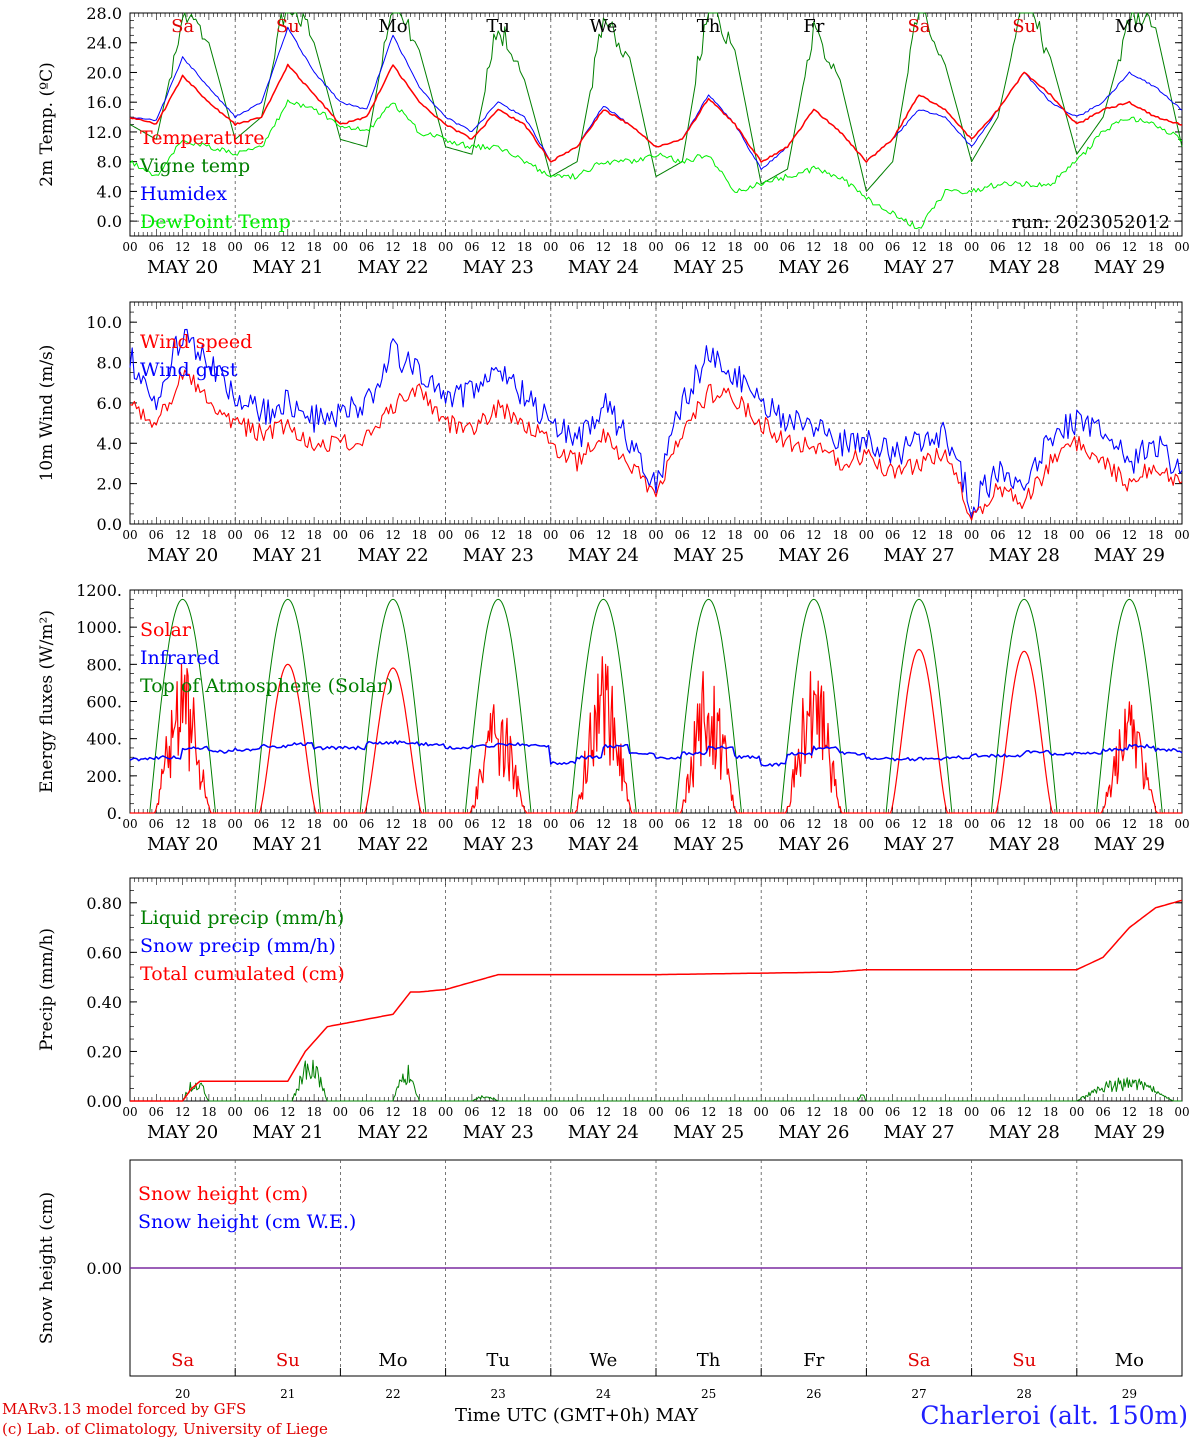  I want to click on time-axis-title: Time UTC (GMT+0h) MAY, so click(577, 1415).